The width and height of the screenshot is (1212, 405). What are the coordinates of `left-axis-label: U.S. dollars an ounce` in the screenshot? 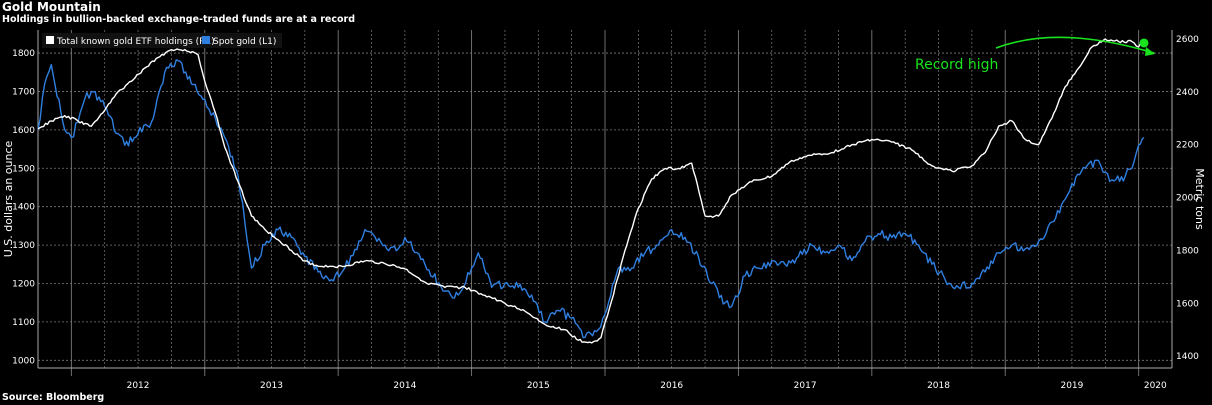 It's located at (8, 199).